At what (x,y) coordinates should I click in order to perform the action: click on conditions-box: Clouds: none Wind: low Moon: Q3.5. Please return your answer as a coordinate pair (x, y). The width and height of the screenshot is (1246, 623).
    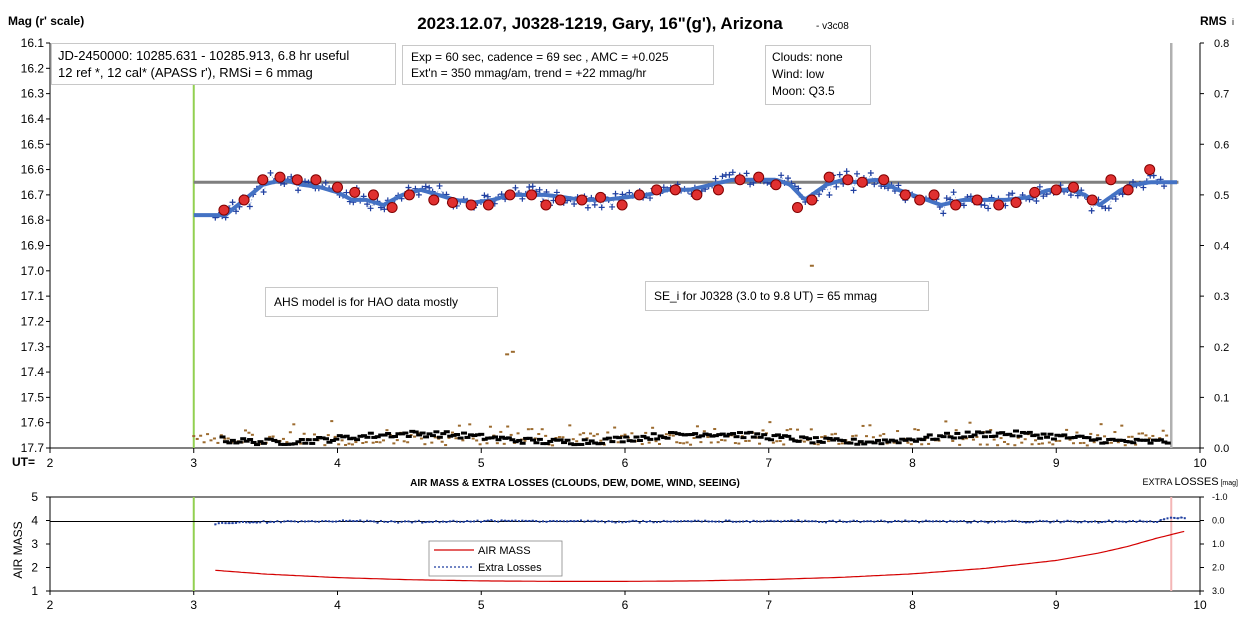
    Looking at the image, I should click on (818, 75).